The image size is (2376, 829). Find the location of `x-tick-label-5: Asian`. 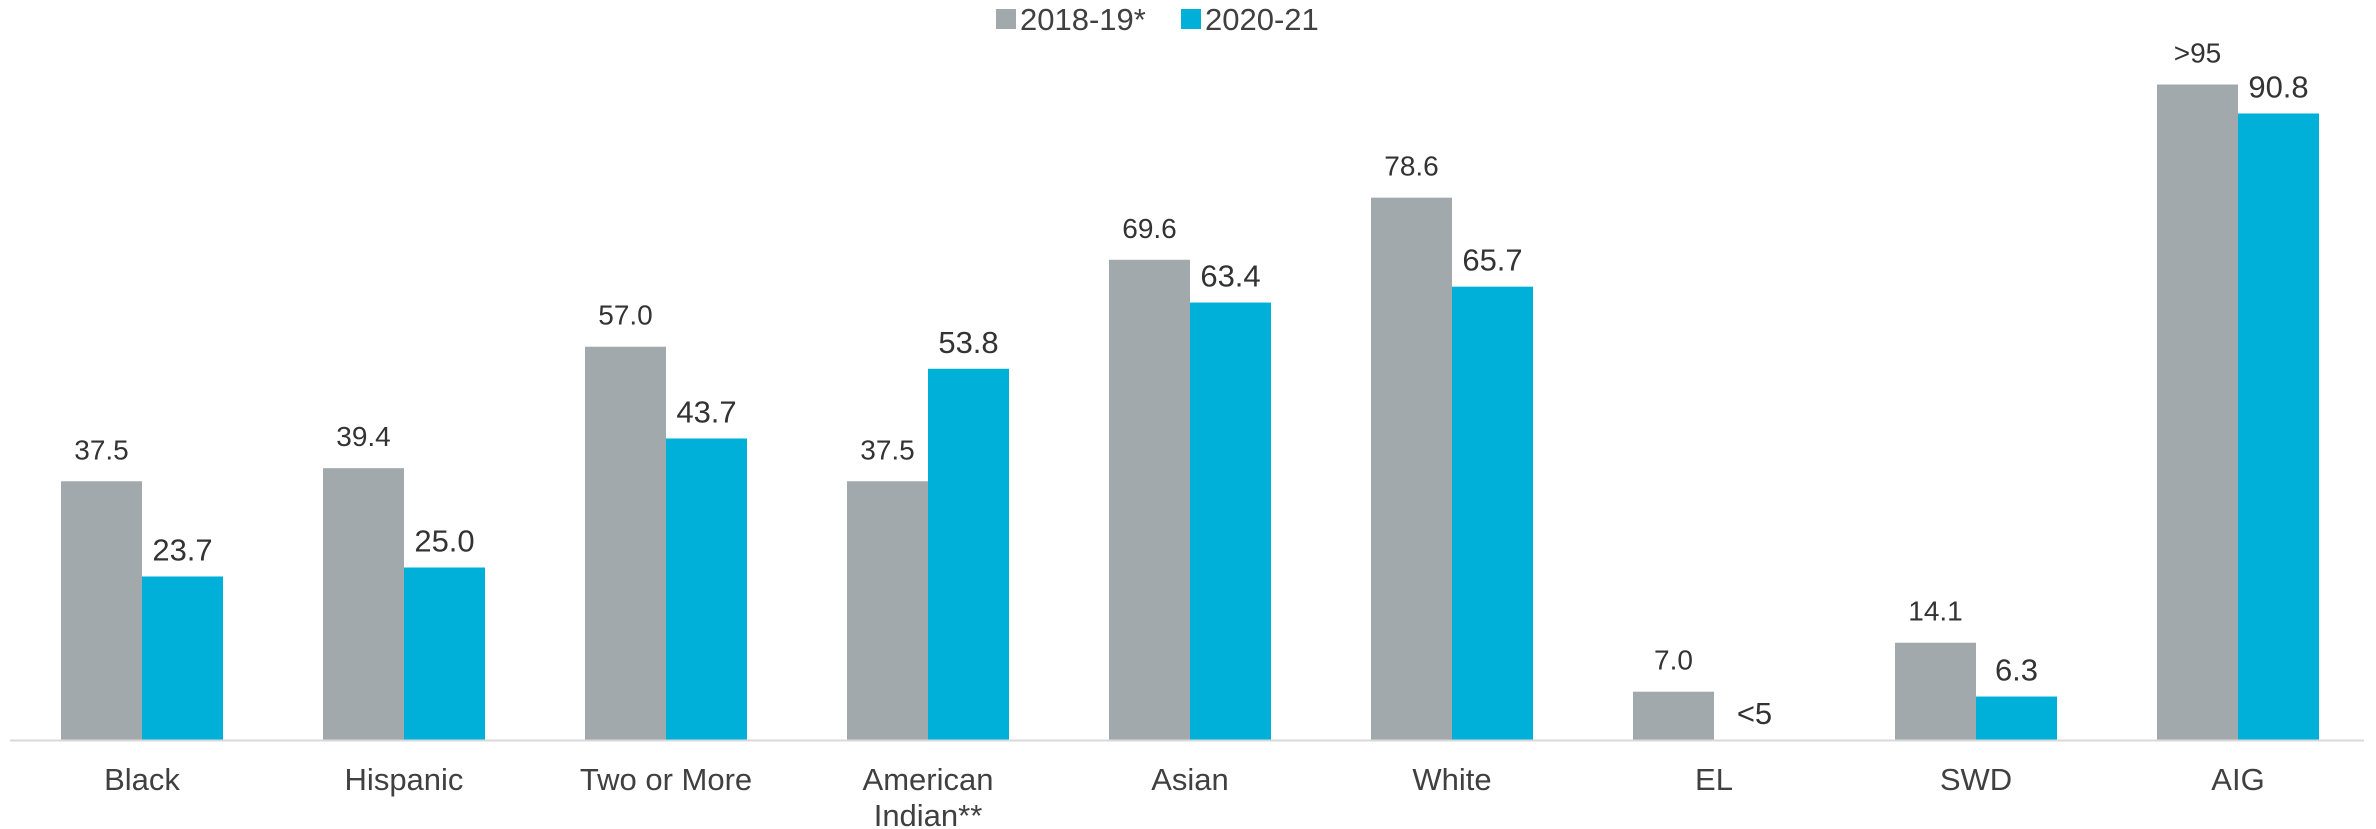

x-tick-label-5: Asian is located at coordinates (1190, 779).